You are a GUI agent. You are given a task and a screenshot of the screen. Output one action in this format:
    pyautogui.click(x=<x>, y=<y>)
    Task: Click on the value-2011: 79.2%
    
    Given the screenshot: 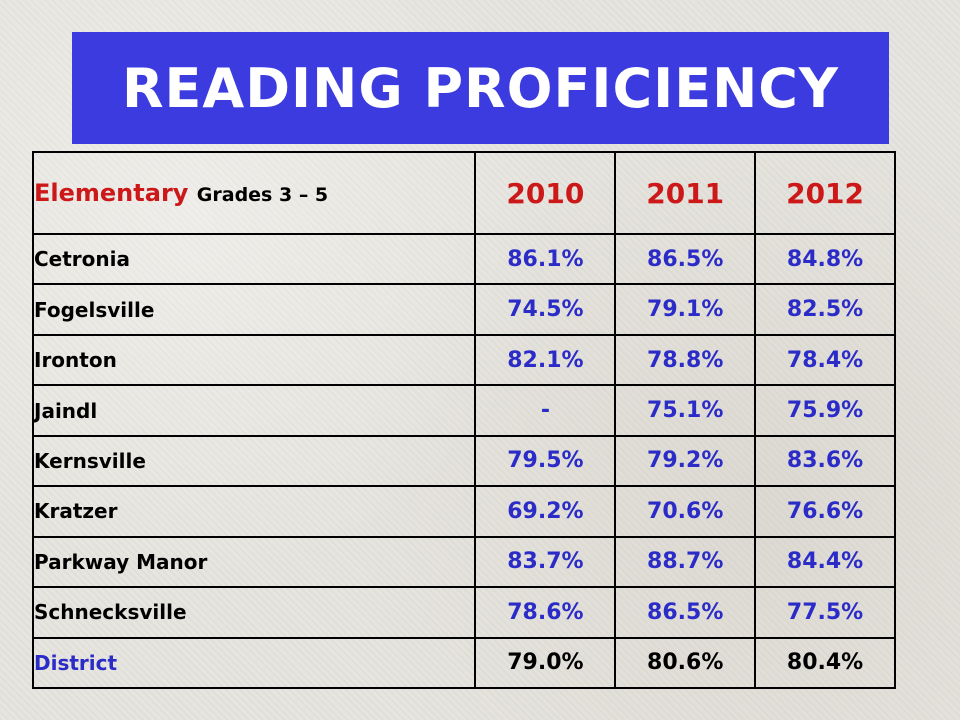 What is the action you would take?
    pyautogui.click(x=685, y=461)
    